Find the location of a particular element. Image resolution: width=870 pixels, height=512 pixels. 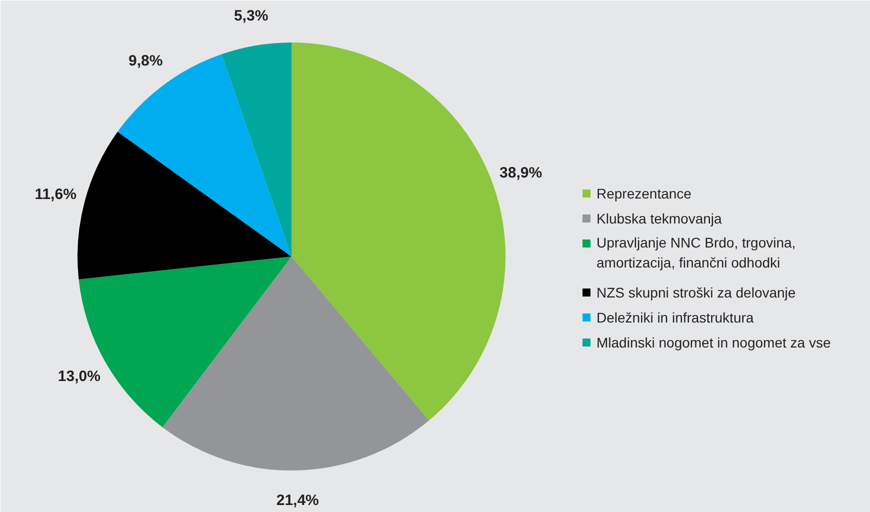

data-label: 38,9% is located at coordinates (521, 173).